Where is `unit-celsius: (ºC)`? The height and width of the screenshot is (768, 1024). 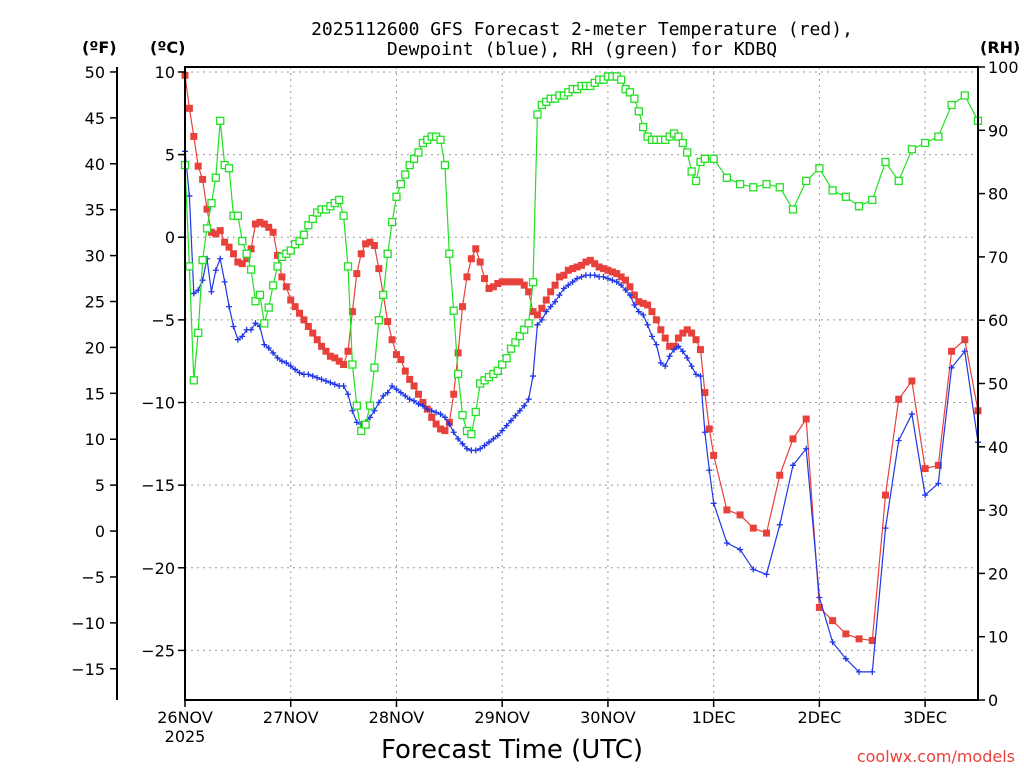
unit-celsius: (ºC) is located at coordinates (167, 47).